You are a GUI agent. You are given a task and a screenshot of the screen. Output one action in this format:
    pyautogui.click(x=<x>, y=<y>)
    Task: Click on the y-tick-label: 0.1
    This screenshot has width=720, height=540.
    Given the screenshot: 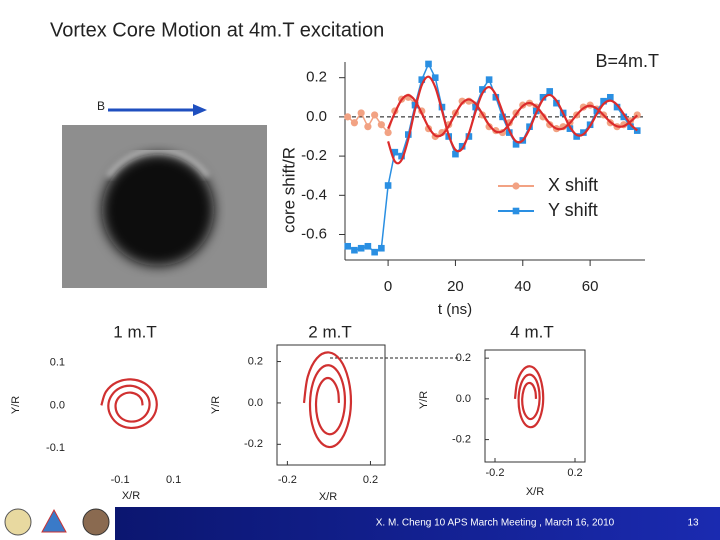 What is the action you would take?
    pyautogui.click(x=57, y=363)
    